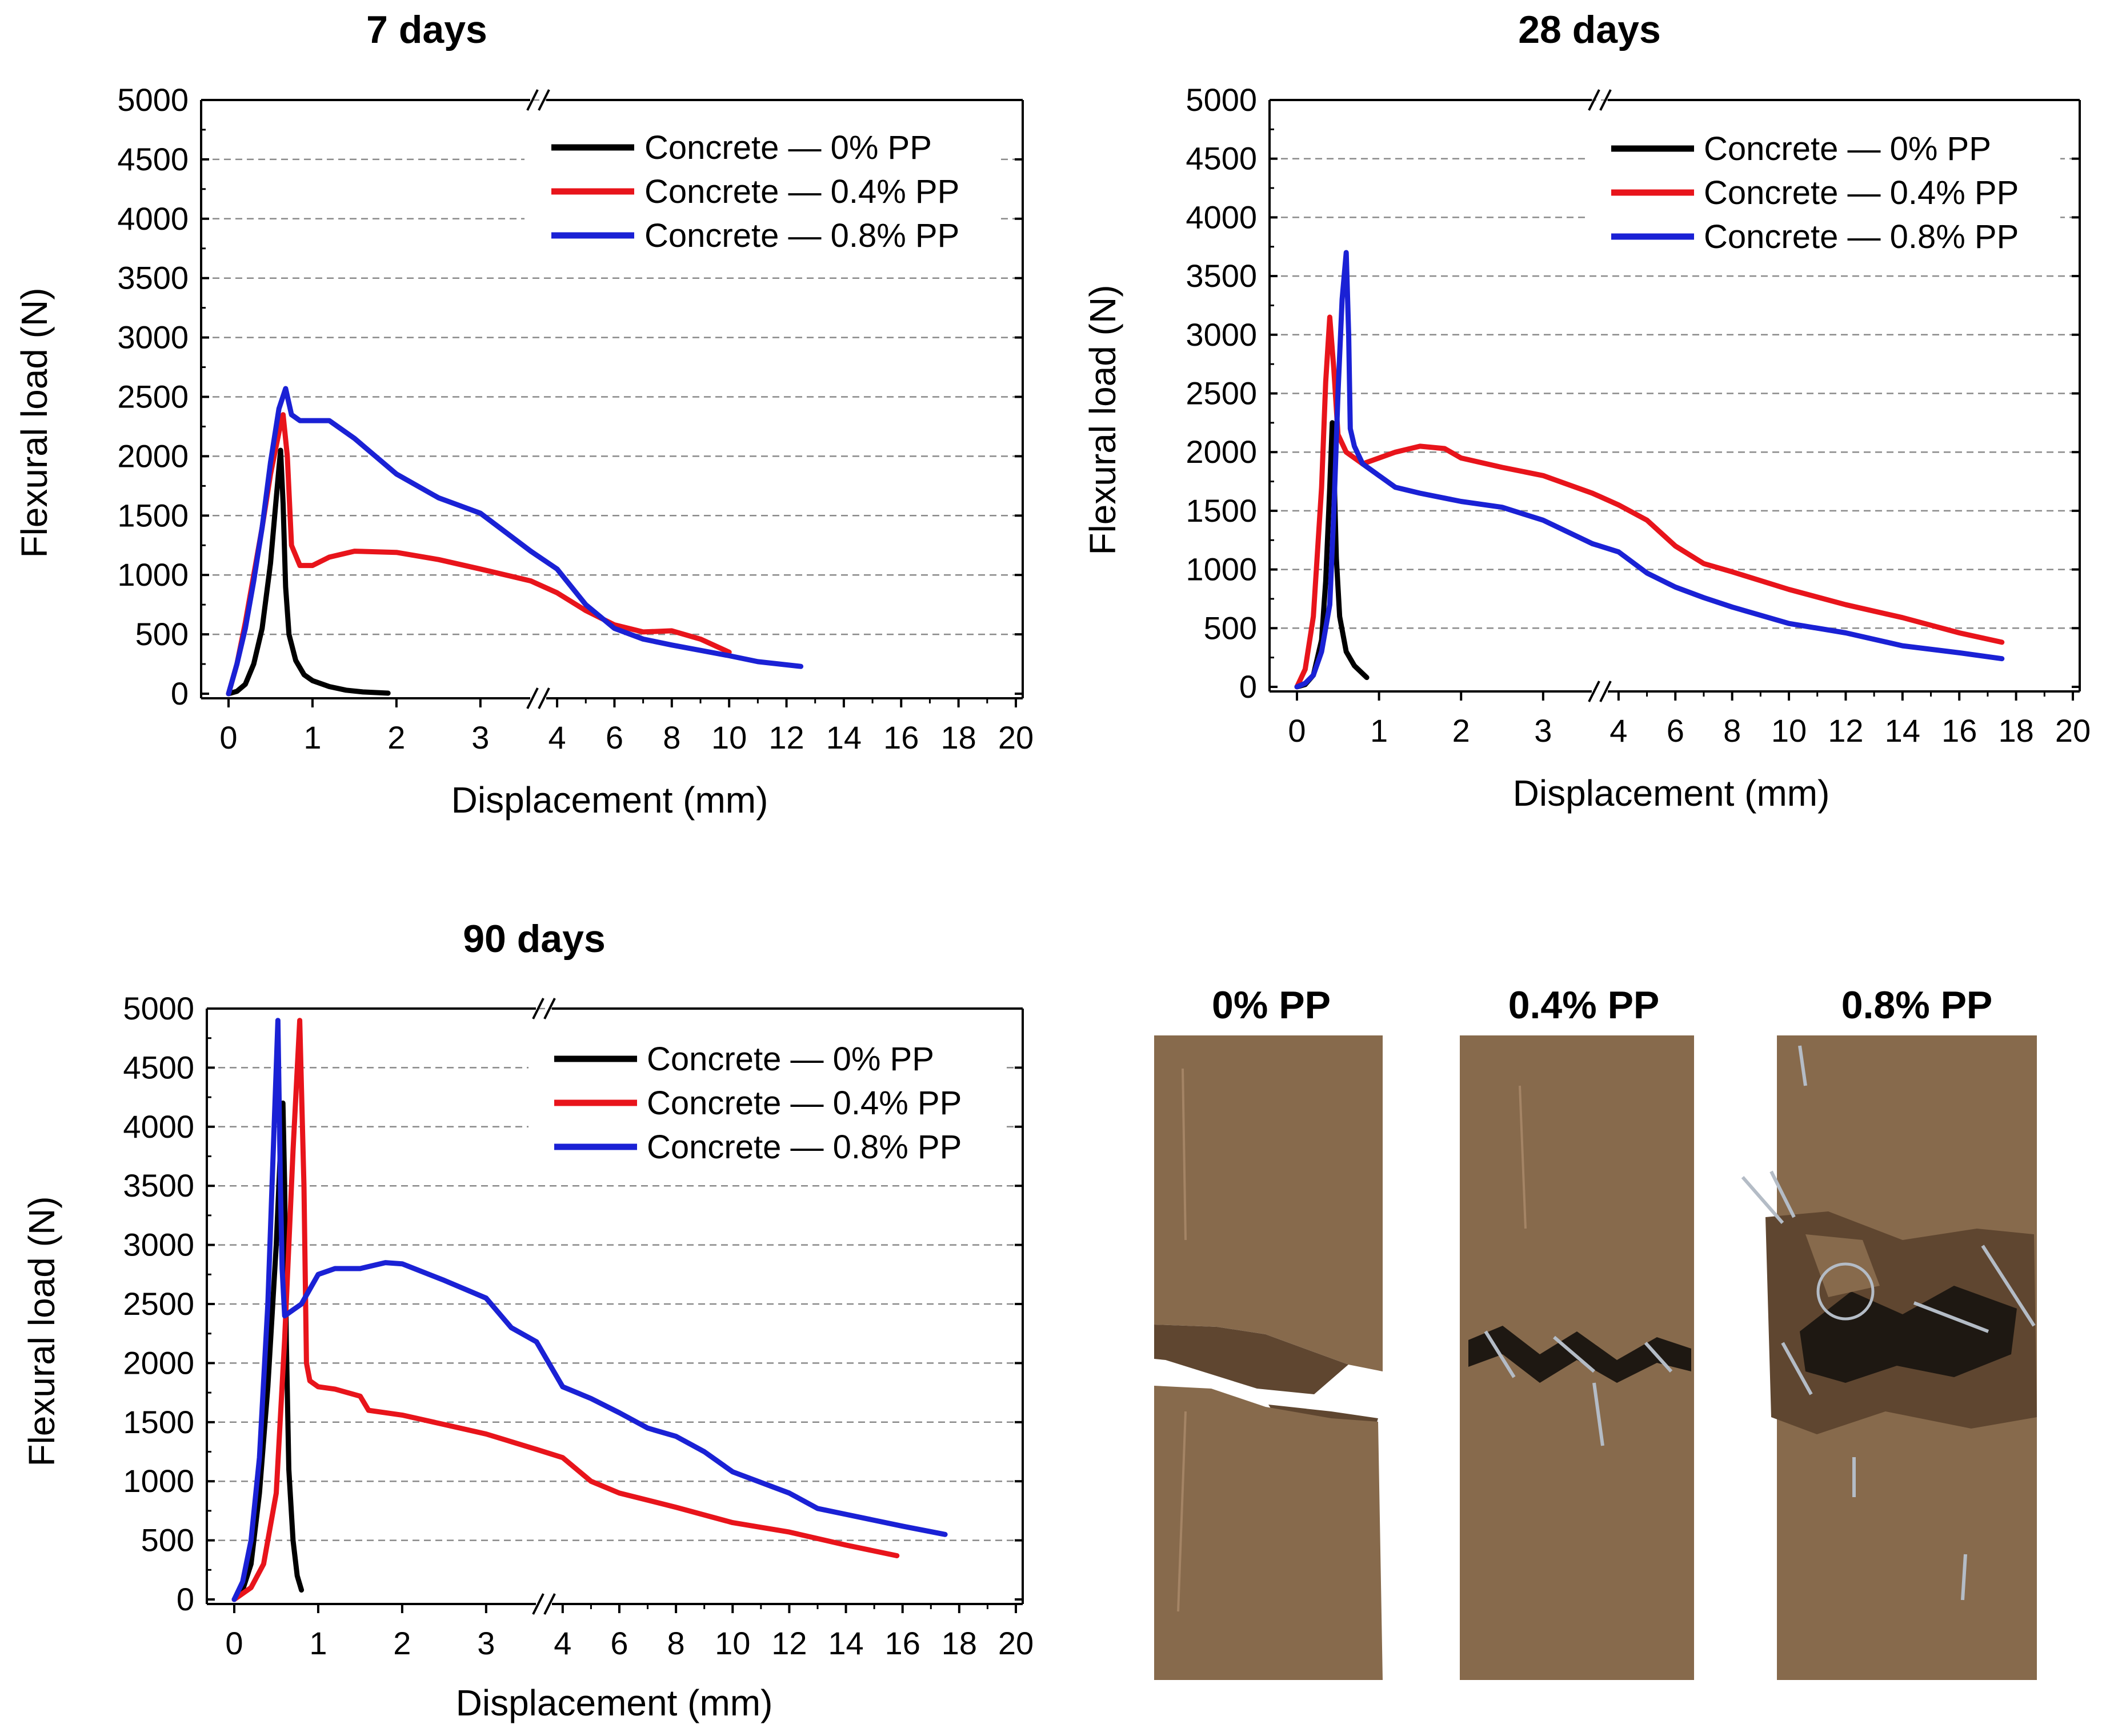 Image resolution: width=2110 pixels, height=1736 pixels. What do you see at coordinates (1589, 29) in the screenshot?
I see `chart-title: 28 days` at bounding box center [1589, 29].